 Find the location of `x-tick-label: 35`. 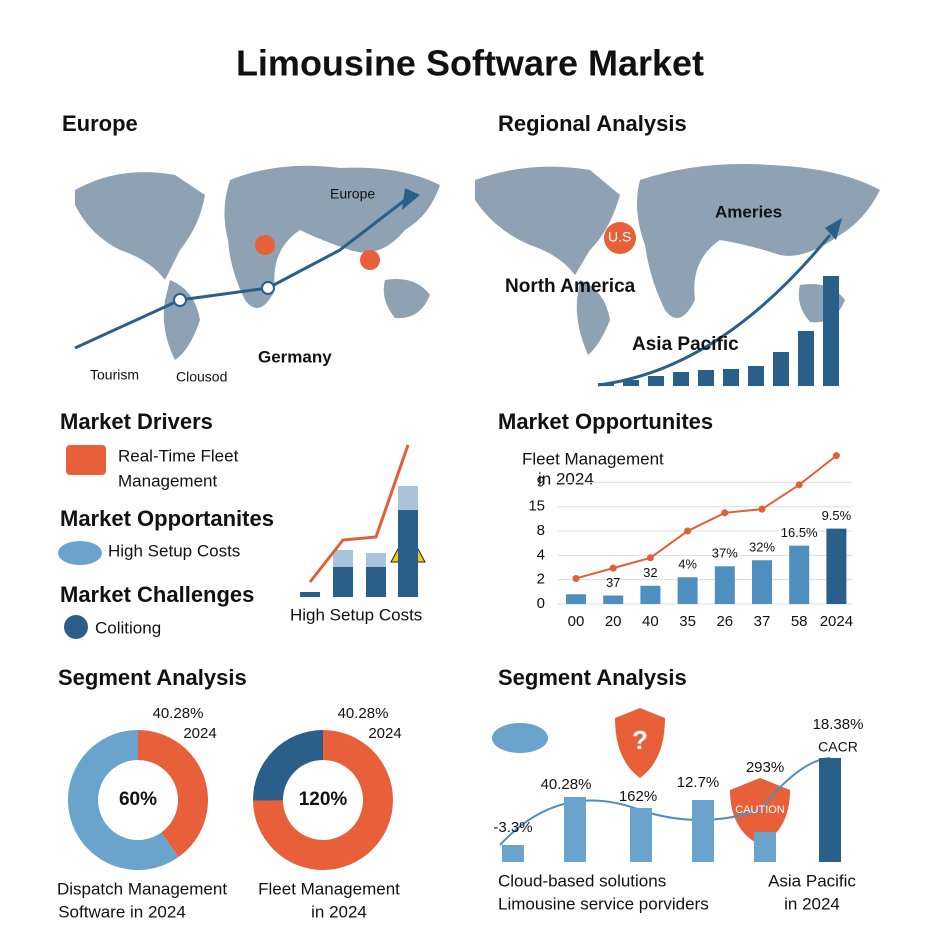

x-tick-label: 35 is located at coordinates (687, 621).